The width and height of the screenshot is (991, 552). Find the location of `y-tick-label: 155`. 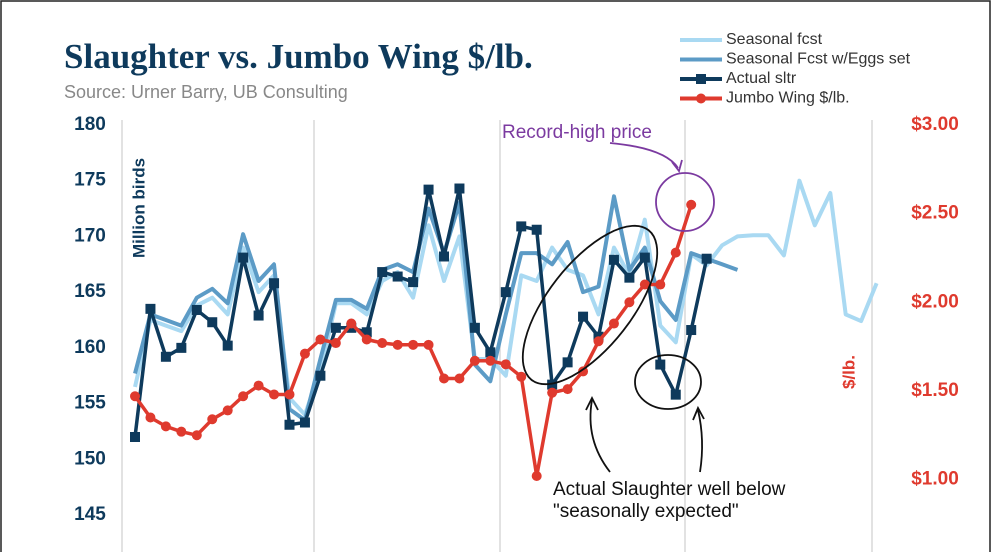

y-tick-label: 155 is located at coordinates (90, 403).